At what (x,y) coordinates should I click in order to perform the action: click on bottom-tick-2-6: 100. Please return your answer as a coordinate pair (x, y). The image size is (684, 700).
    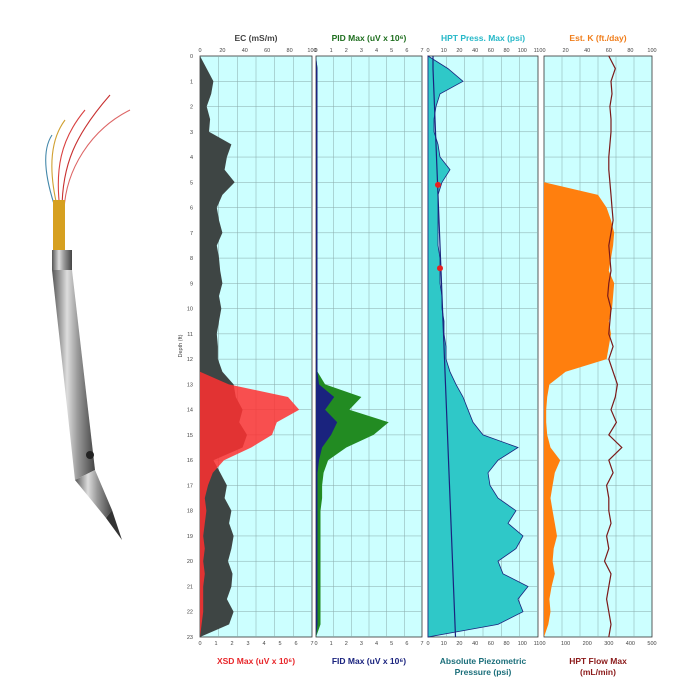
    Looking at the image, I should click on (522, 644).